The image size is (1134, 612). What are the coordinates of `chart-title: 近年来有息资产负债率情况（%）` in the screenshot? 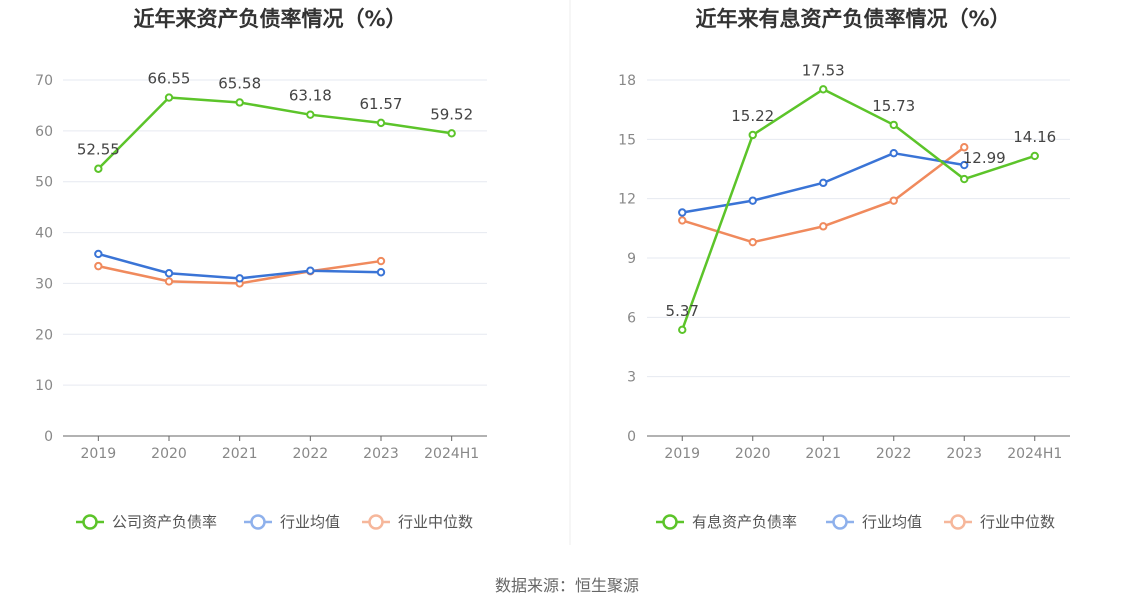 It's located at (852, 19).